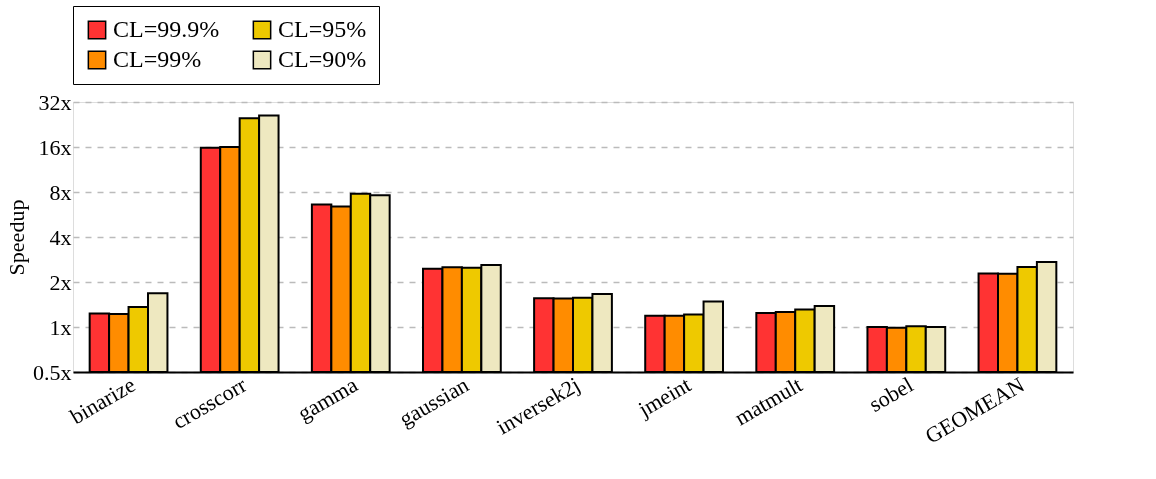 This screenshot has height=479, width=1156. What do you see at coordinates (322, 59) in the screenshot?
I see `legend-label: CL=90%` at bounding box center [322, 59].